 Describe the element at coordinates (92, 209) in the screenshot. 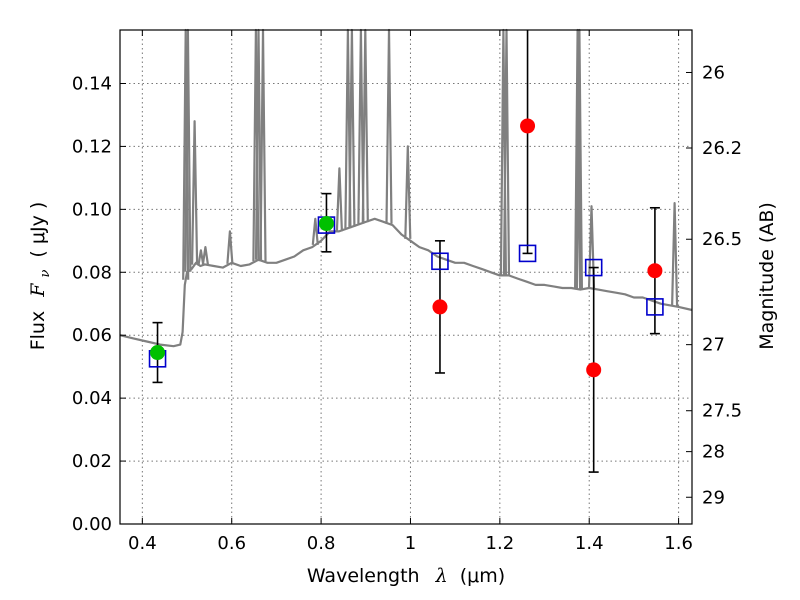

I see `y-tick-label: 0.10` at that location.